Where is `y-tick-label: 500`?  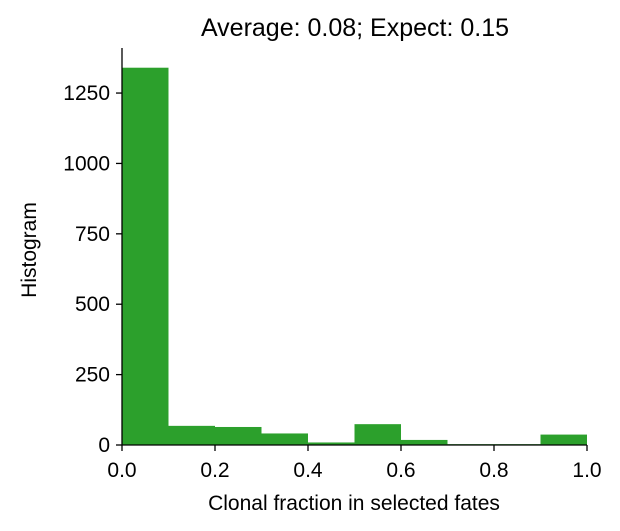 y-tick-label: 500 is located at coordinates (92, 304).